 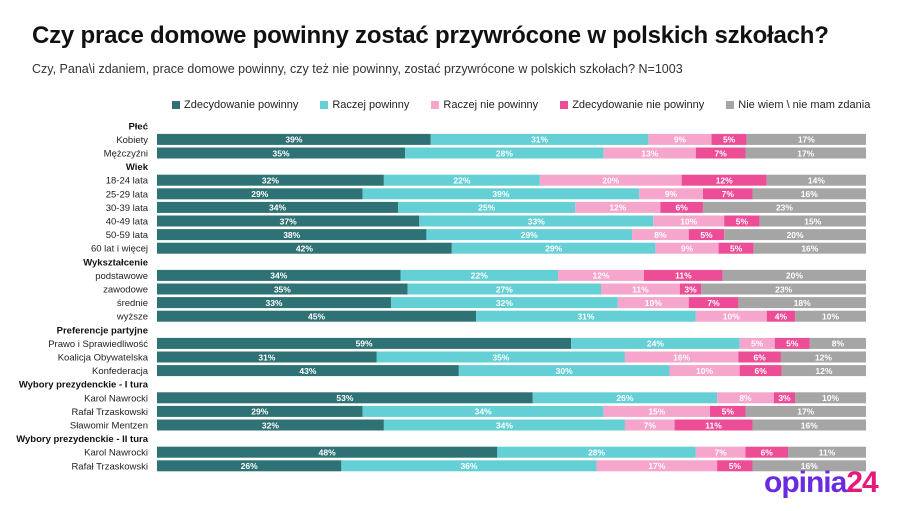 What do you see at coordinates (784, 398) in the screenshot?
I see `data-label: 3%` at bounding box center [784, 398].